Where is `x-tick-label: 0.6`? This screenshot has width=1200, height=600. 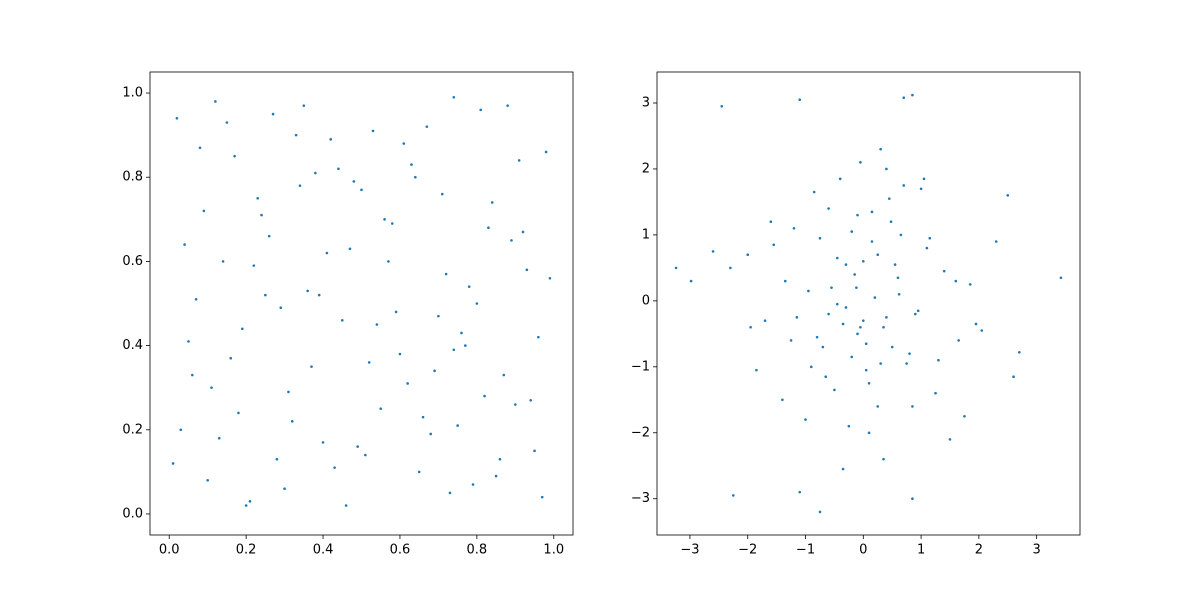
x-tick-label: 0.6 is located at coordinates (400, 550).